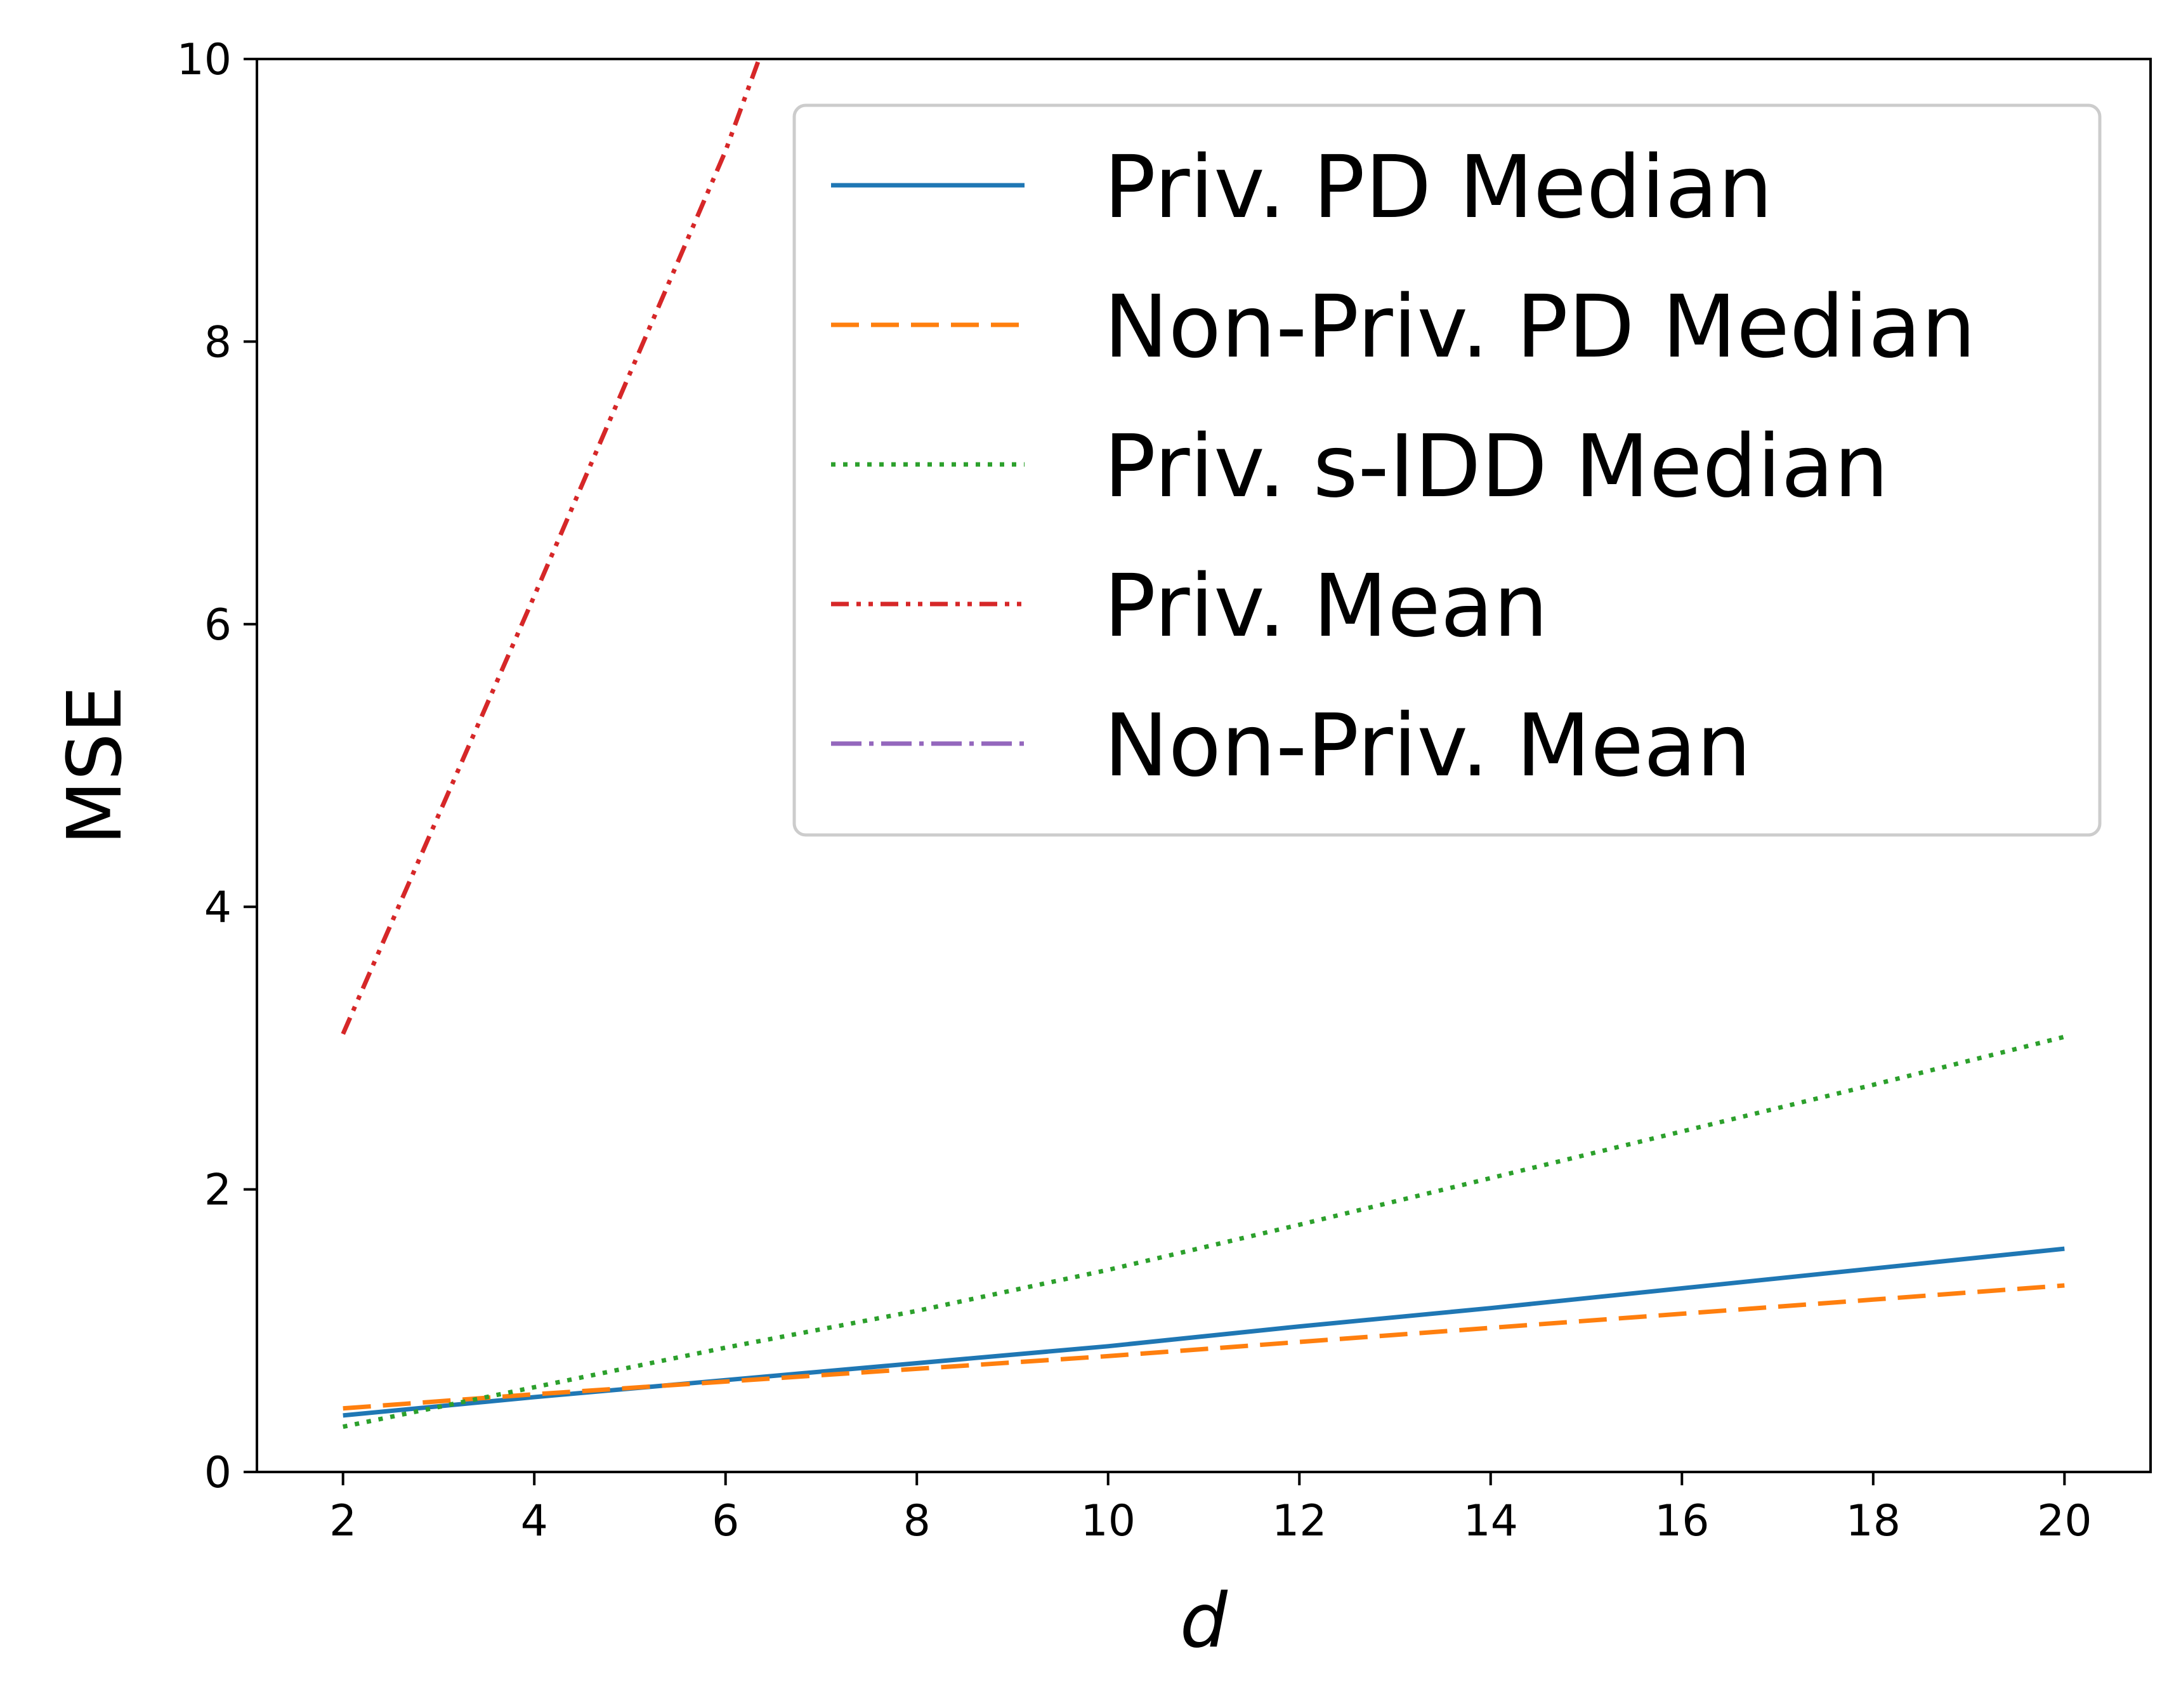  What do you see at coordinates (218, 1191) in the screenshot?
I see `y-tick-label: 2` at bounding box center [218, 1191].